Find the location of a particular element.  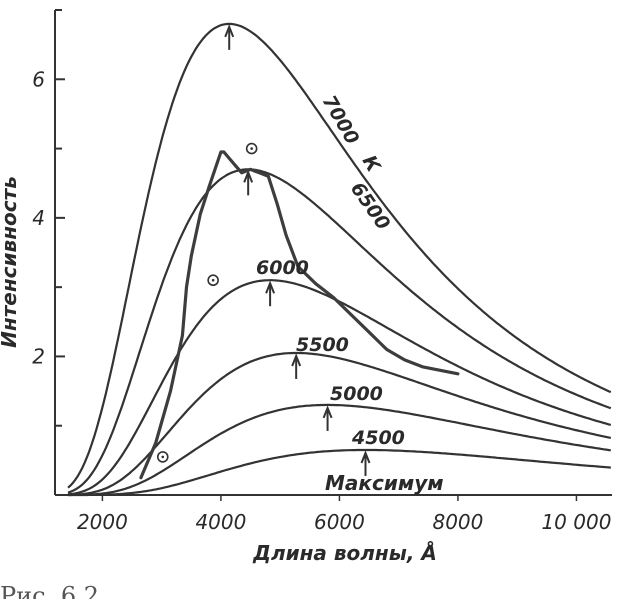

y-axis-title: Интенсивность is located at coordinates (10, 262).